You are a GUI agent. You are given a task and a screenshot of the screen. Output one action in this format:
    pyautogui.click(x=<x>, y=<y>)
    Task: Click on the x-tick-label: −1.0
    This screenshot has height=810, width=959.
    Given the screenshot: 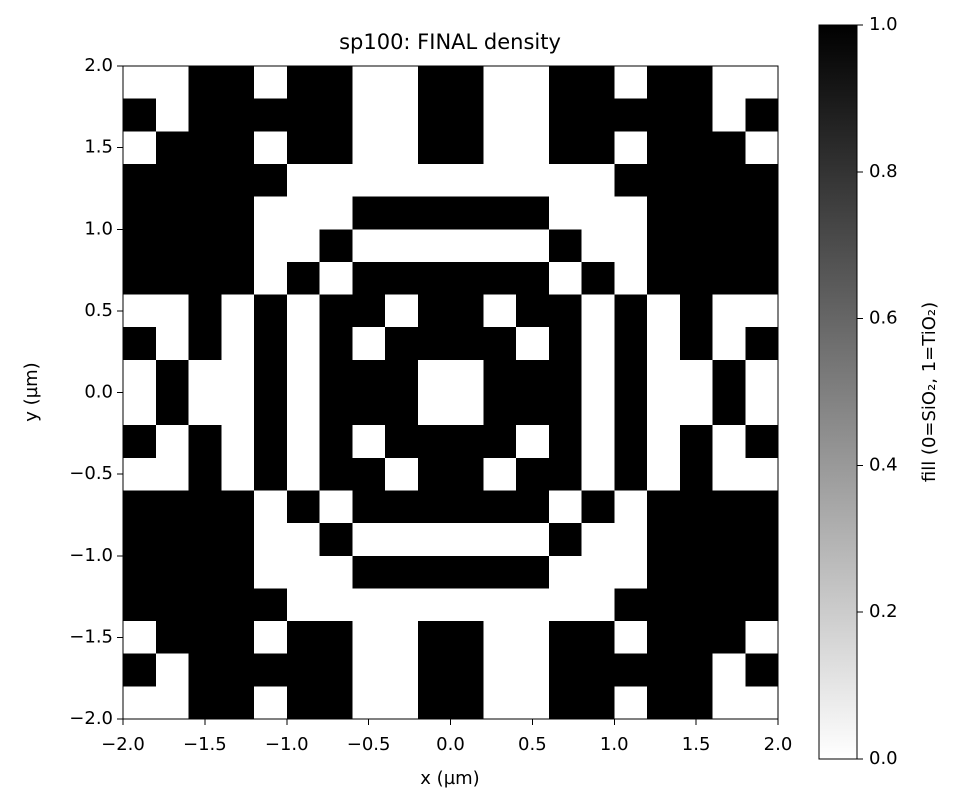 What is the action you would take?
    pyautogui.click(x=287, y=744)
    